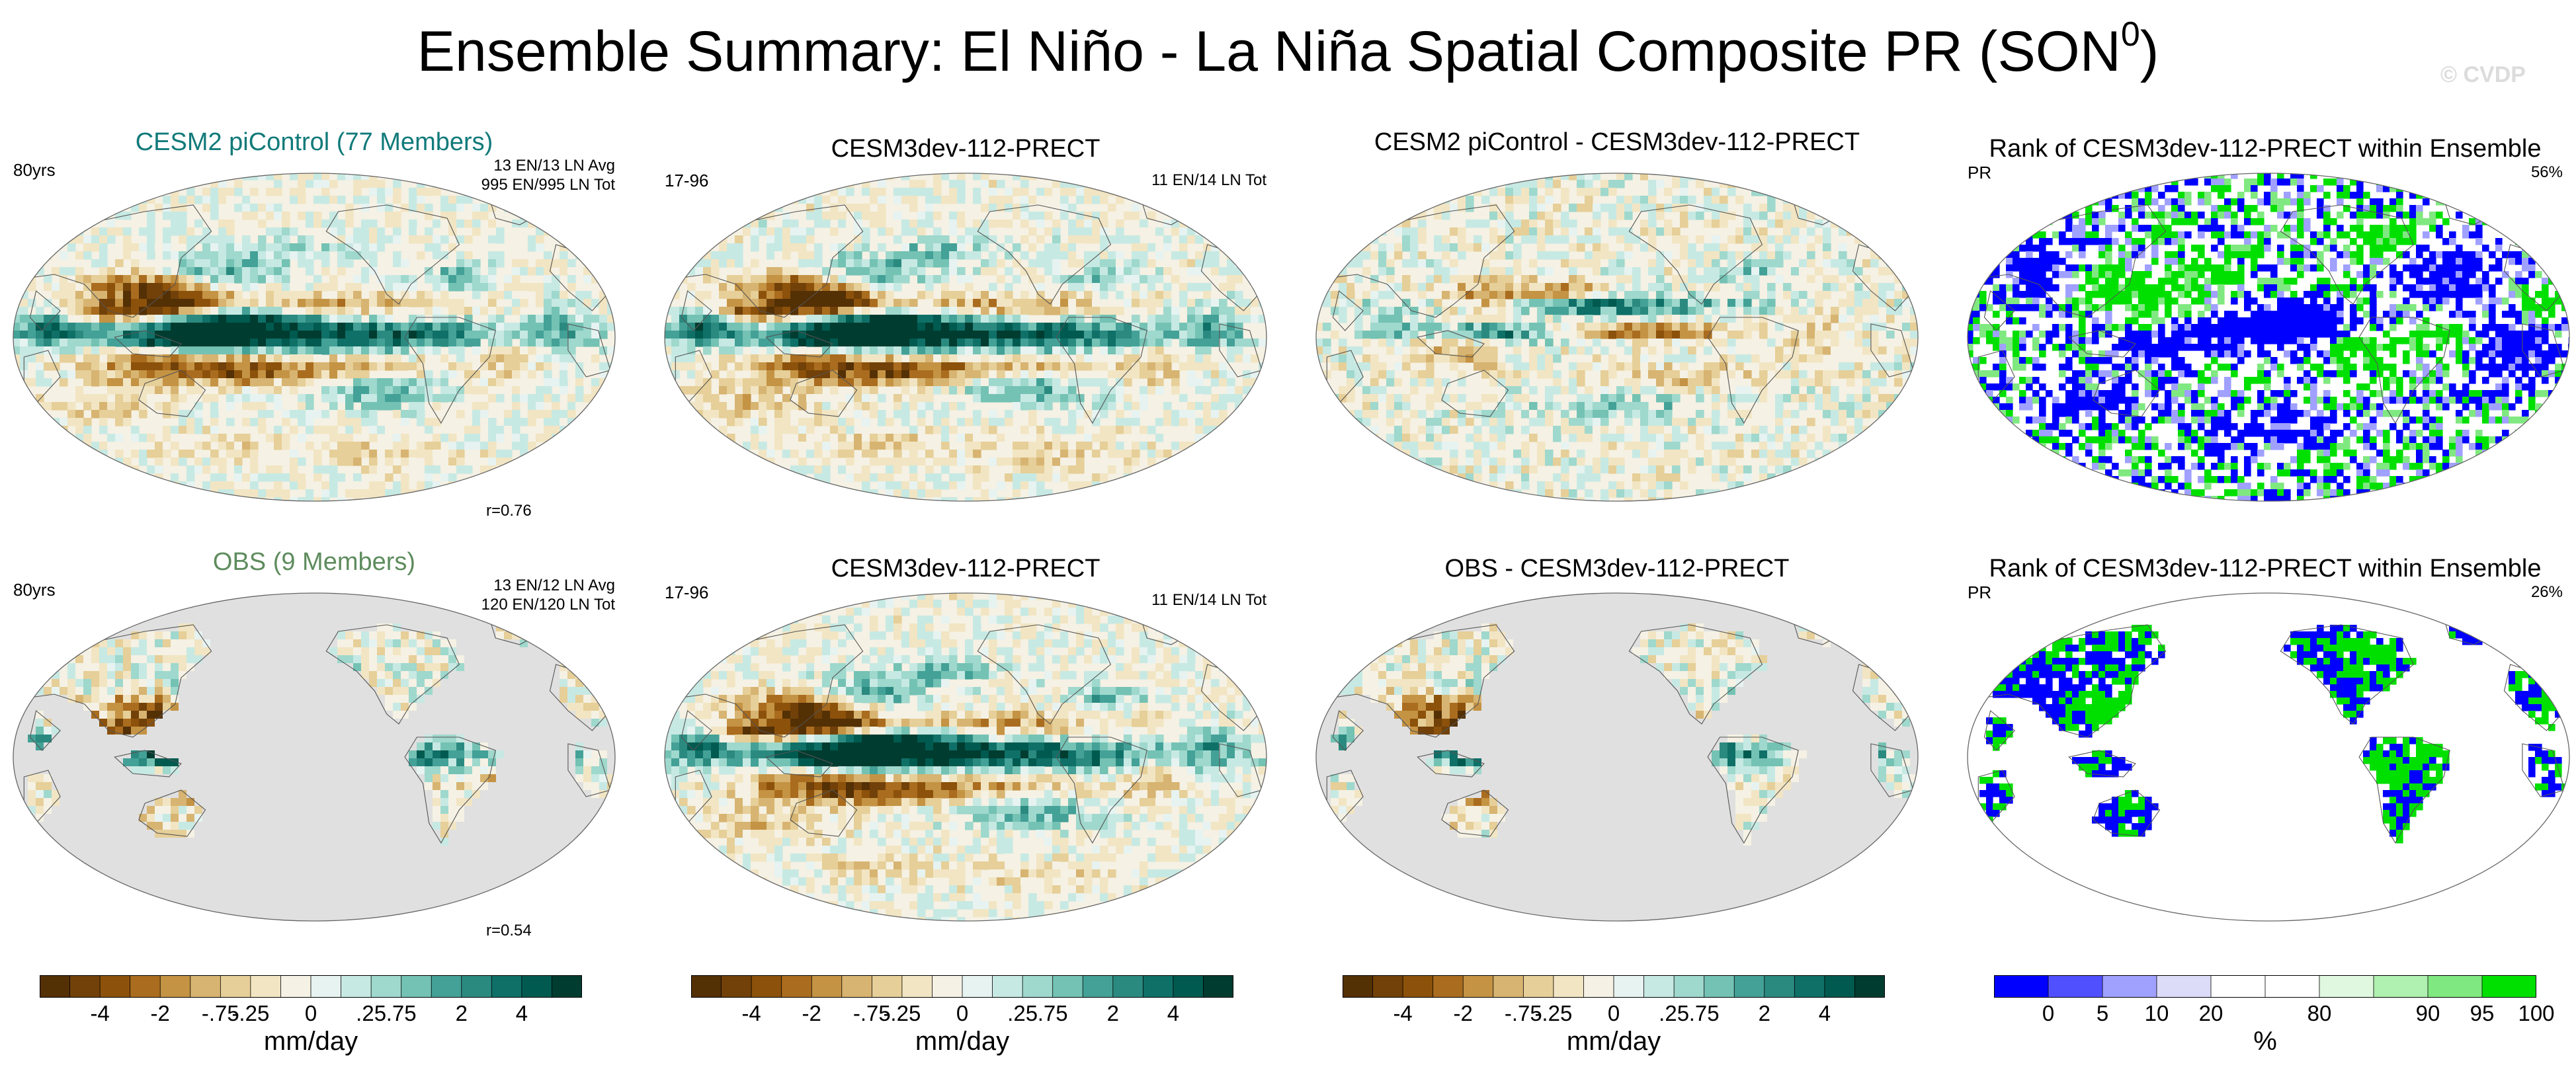  I want to click on events-label: 13 EN/13 LN Avg 995 EN/995 LN Tot, so click(548, 175).